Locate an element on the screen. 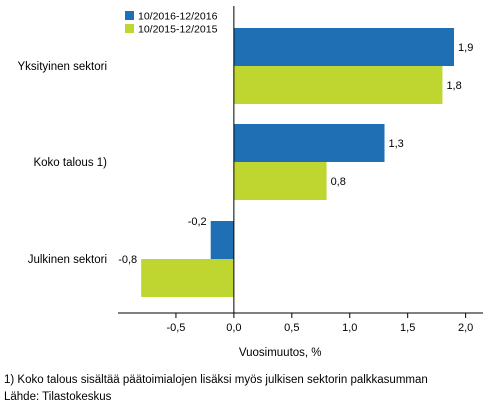 Image resolution: width=493 pixels, height=416 pixels. data-label: 1,8 is located at coordinates (453, 86).